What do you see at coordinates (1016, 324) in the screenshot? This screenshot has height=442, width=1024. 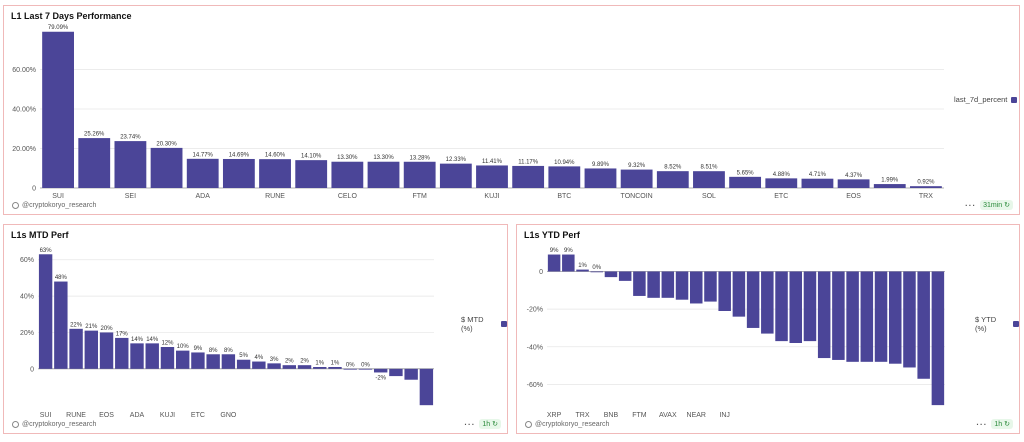 I see `legend-swatch` at bounding box center [1016, 324].